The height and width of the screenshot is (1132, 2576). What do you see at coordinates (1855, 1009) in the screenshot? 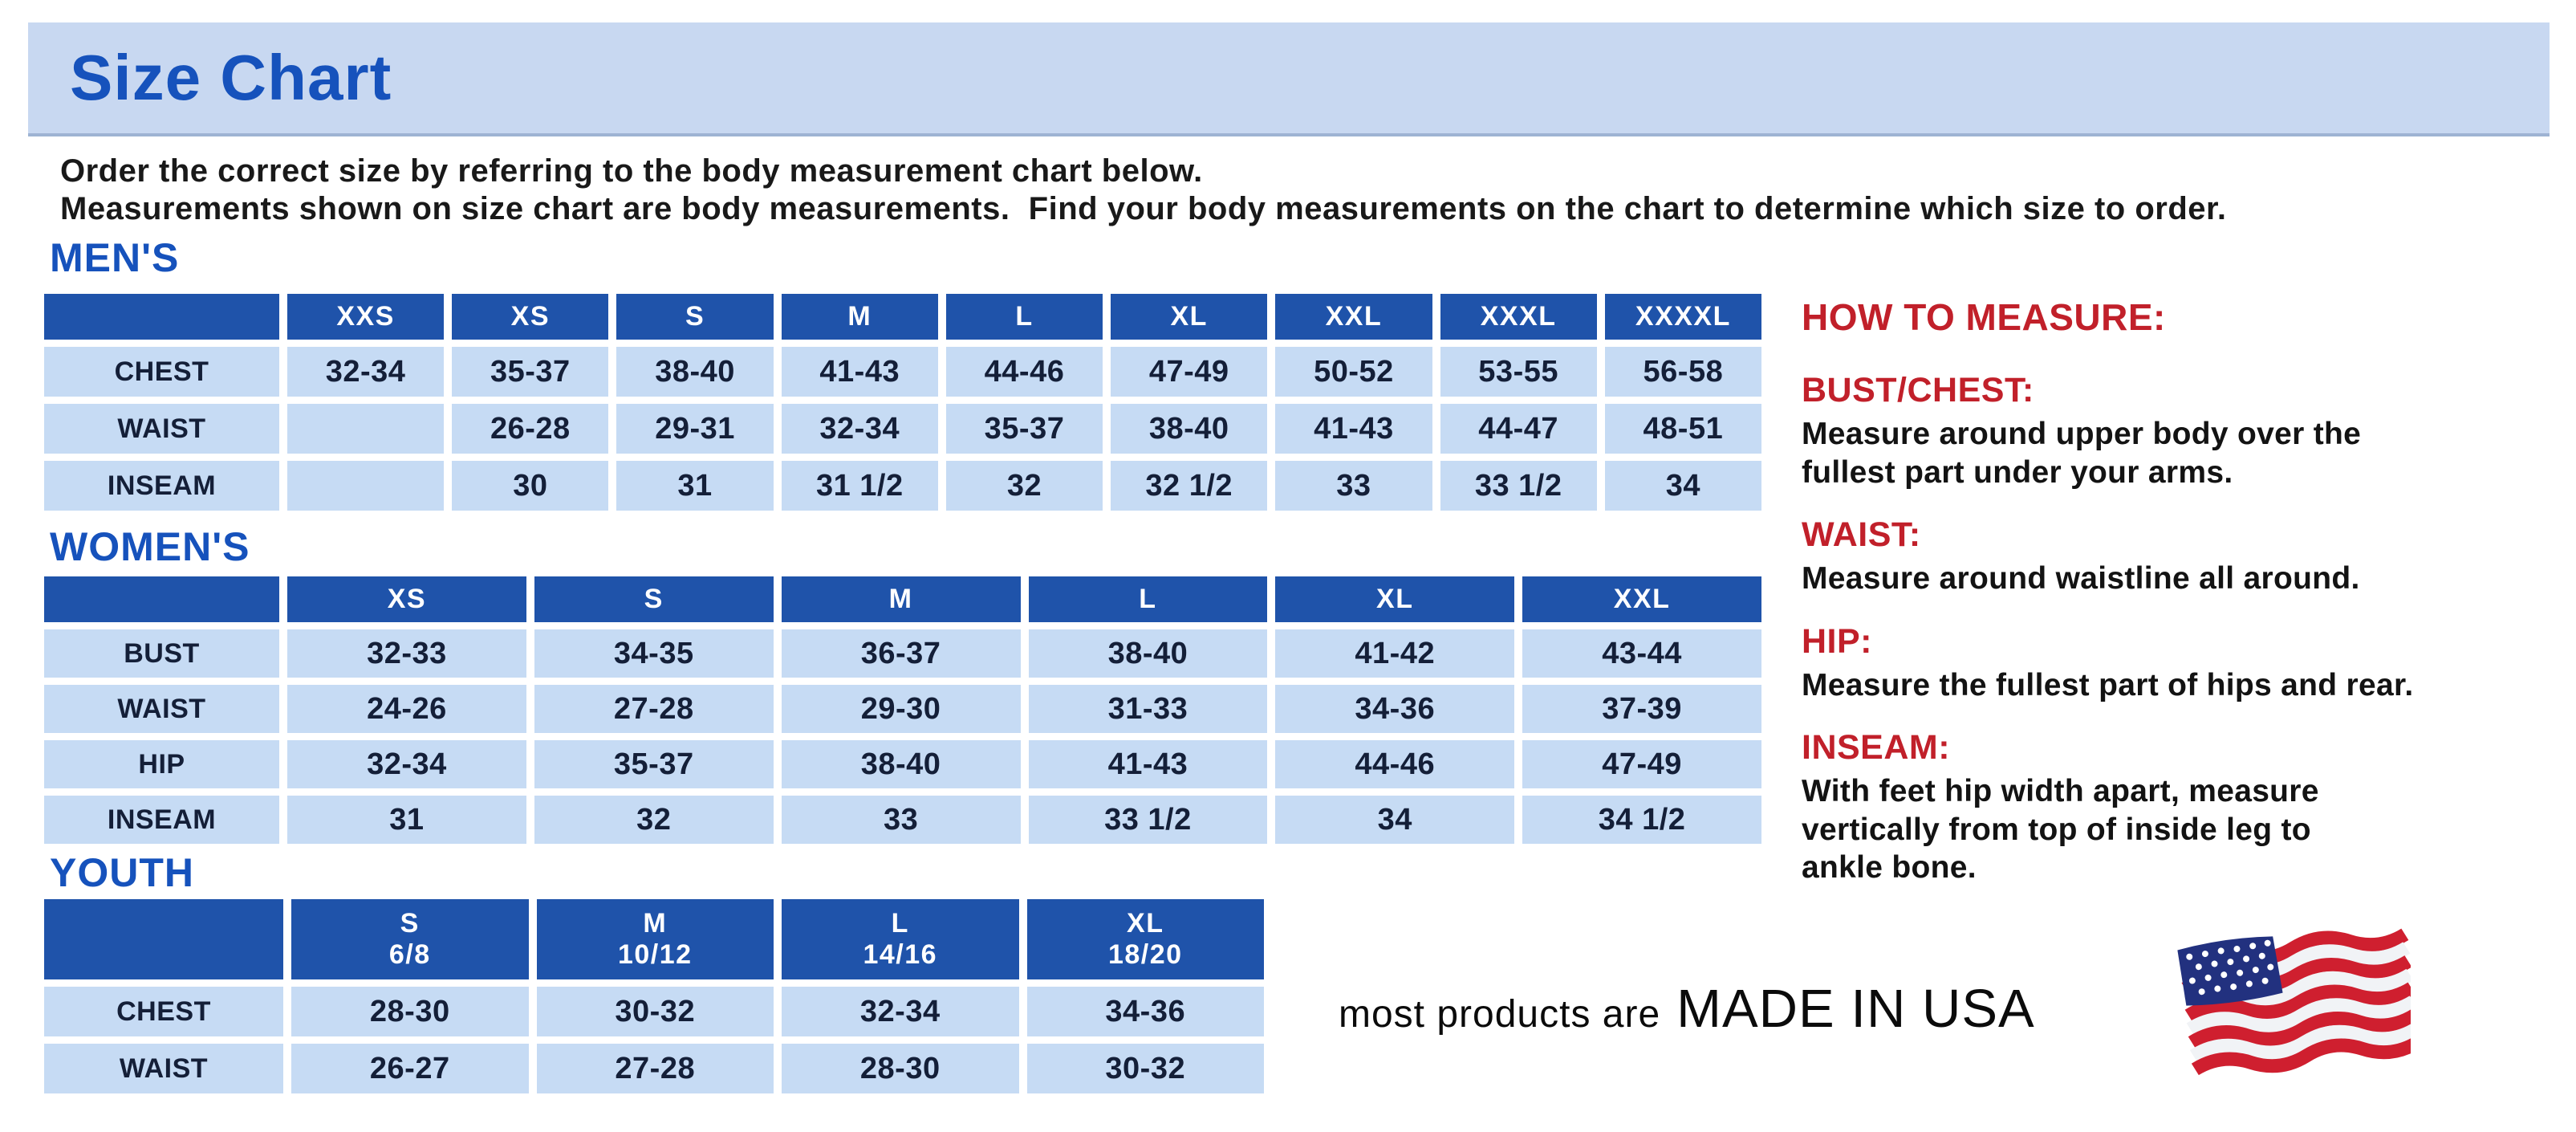
I see `made-in-usa-text: MADE IN USA` at bounding box center [1855, 1009].